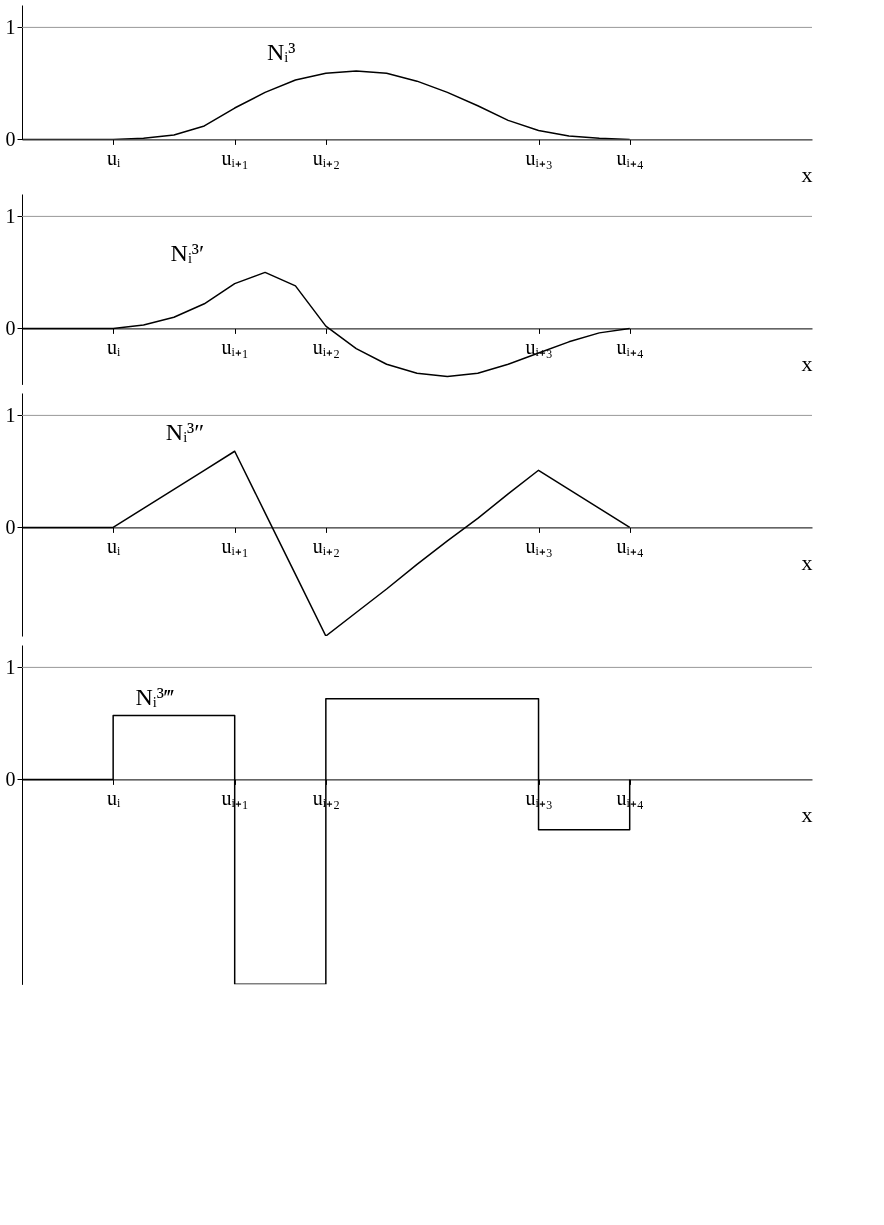 The width and height of the screenshot is (884, 1225). Describe the element at coordinates (154, 696) in the screenshot. I see `series-label: Nᵢ³‴` at that location.